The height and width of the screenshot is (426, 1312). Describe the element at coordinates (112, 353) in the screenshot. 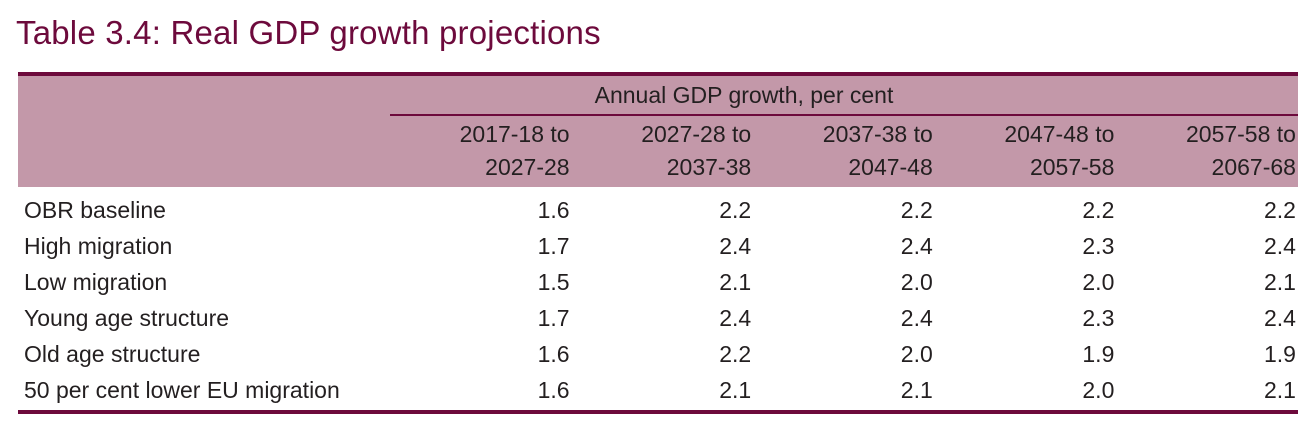

I see `row-label: Old age structure` at that location.